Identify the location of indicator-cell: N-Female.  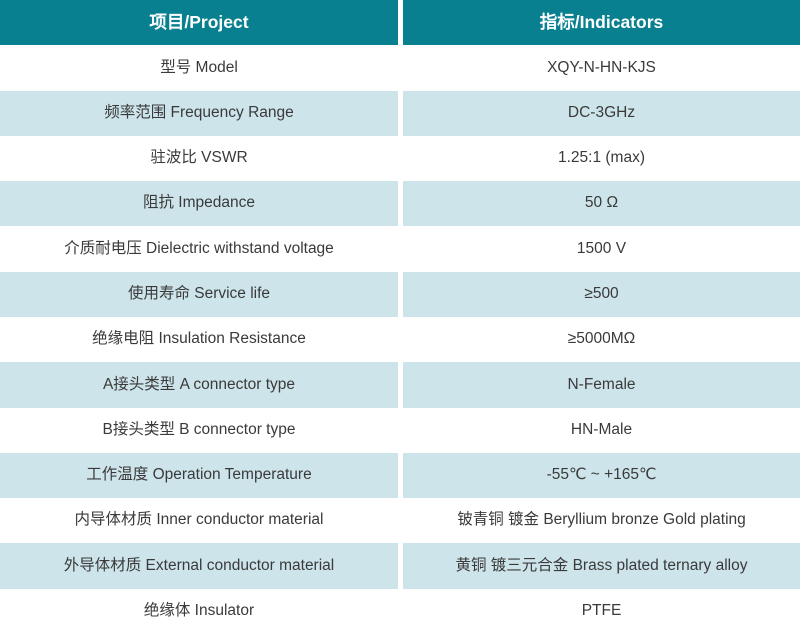
(601, 385).